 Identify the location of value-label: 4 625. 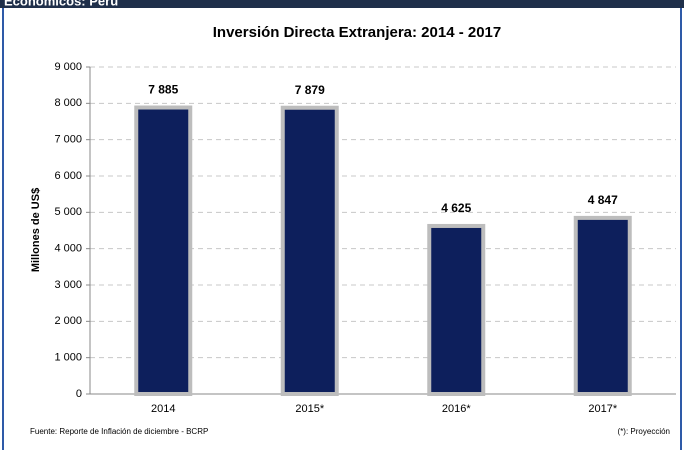
(456, 208).